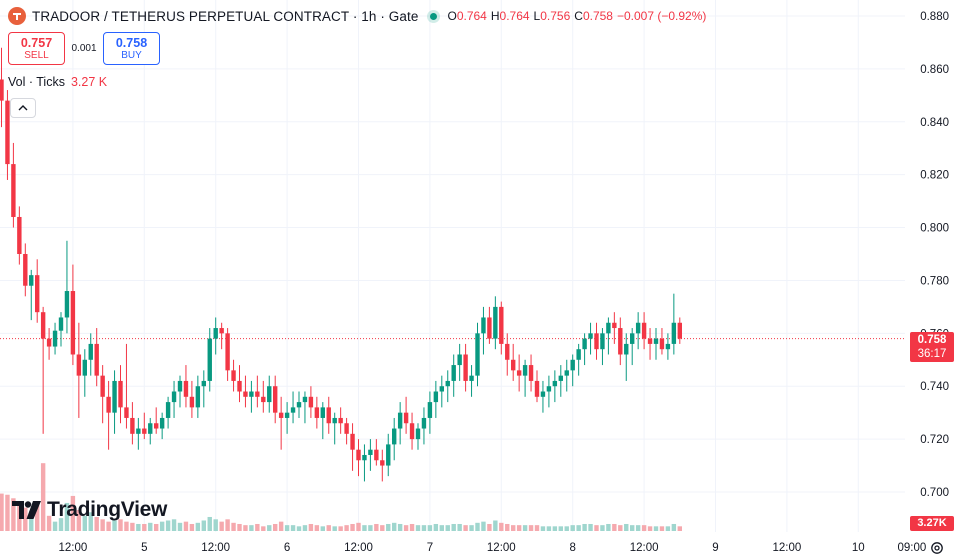 The height and width of the screenshot is (560, 964). Describe the element at coordinates (937, 548) in the screenshot. I see `gear-icon` at that location.